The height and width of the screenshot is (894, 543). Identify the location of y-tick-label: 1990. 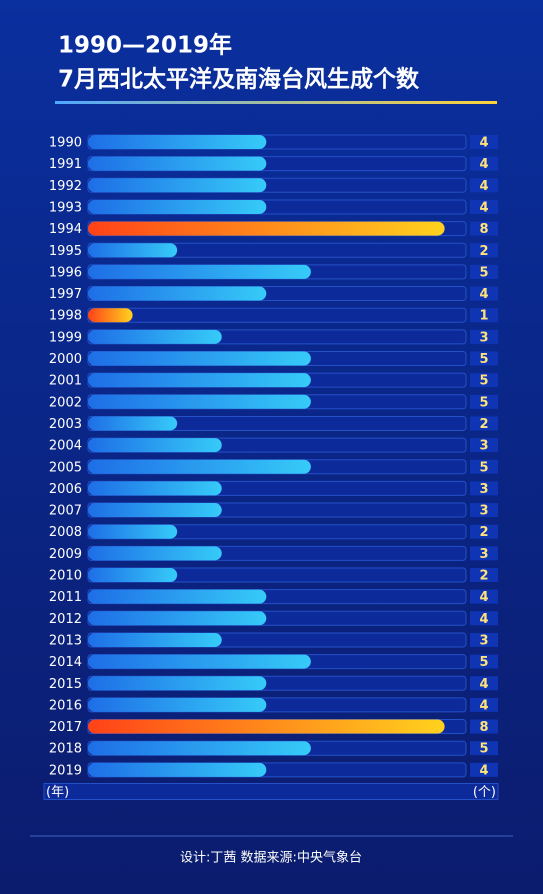
(65, 143).